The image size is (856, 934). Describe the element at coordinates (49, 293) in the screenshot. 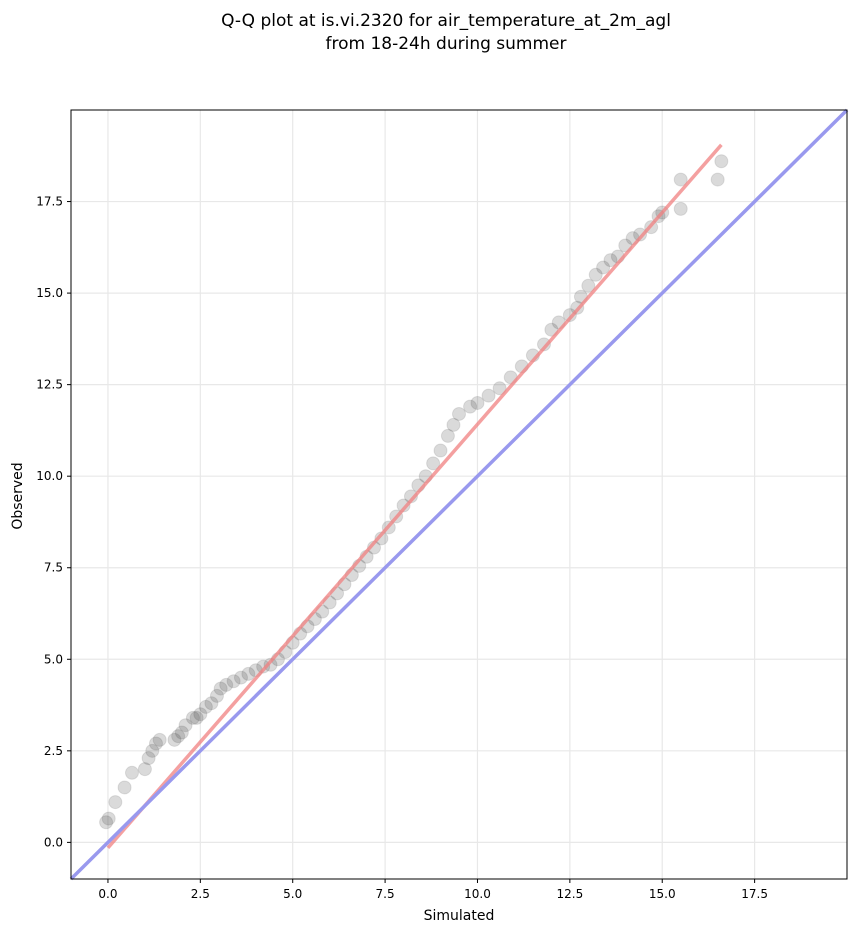

I see `y-tick-label: 15.0` at that location.